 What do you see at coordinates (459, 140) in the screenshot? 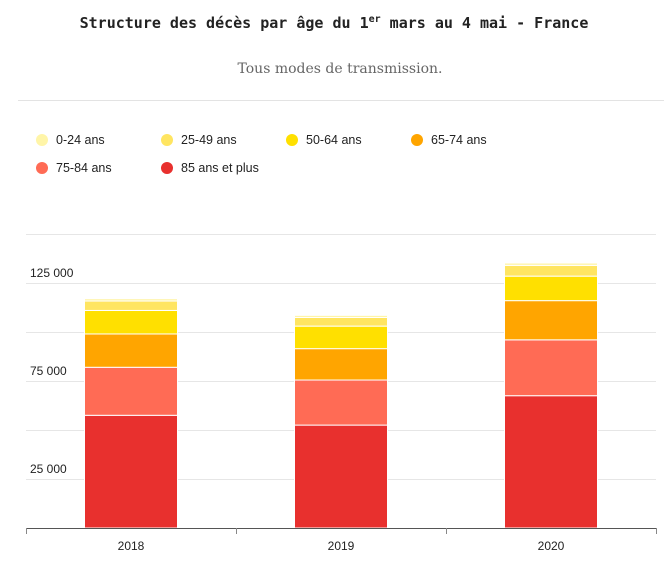
I see `legend-label: 65-74 ans` at bounding box center [459, 140].